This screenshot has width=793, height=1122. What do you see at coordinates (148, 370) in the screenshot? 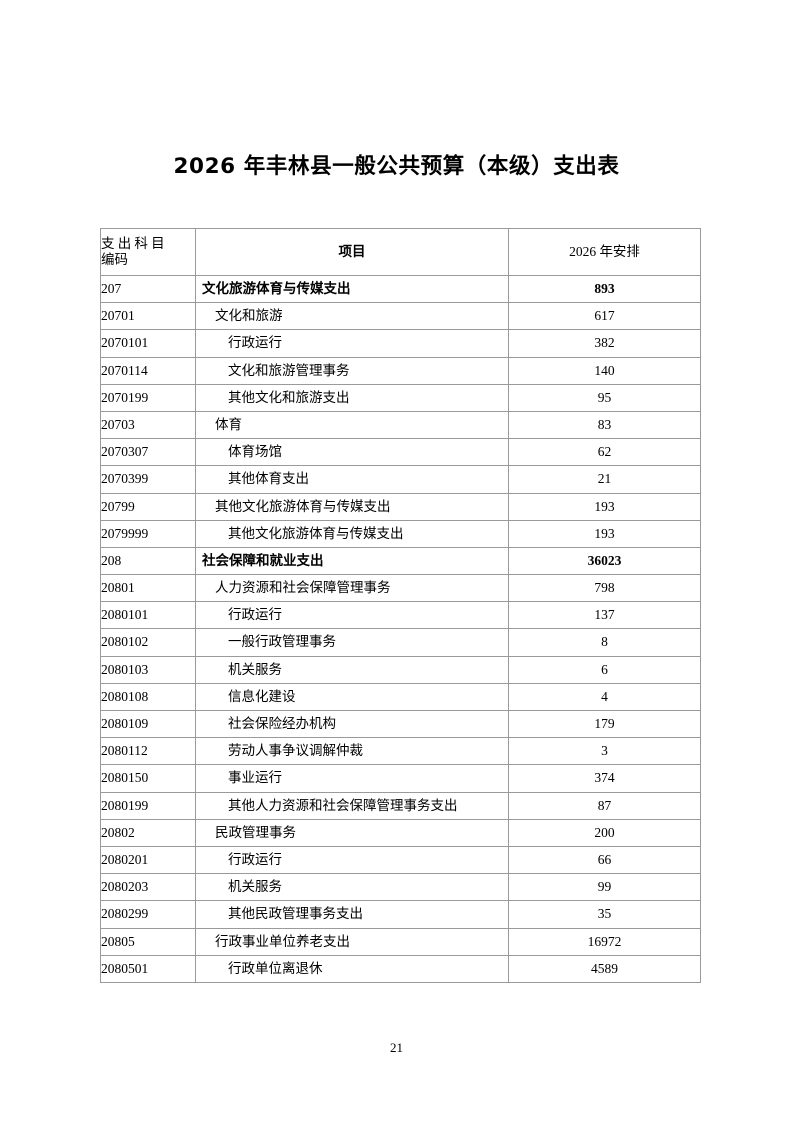
I see `cell-code: 2070114` at bounding box center [148, 370].